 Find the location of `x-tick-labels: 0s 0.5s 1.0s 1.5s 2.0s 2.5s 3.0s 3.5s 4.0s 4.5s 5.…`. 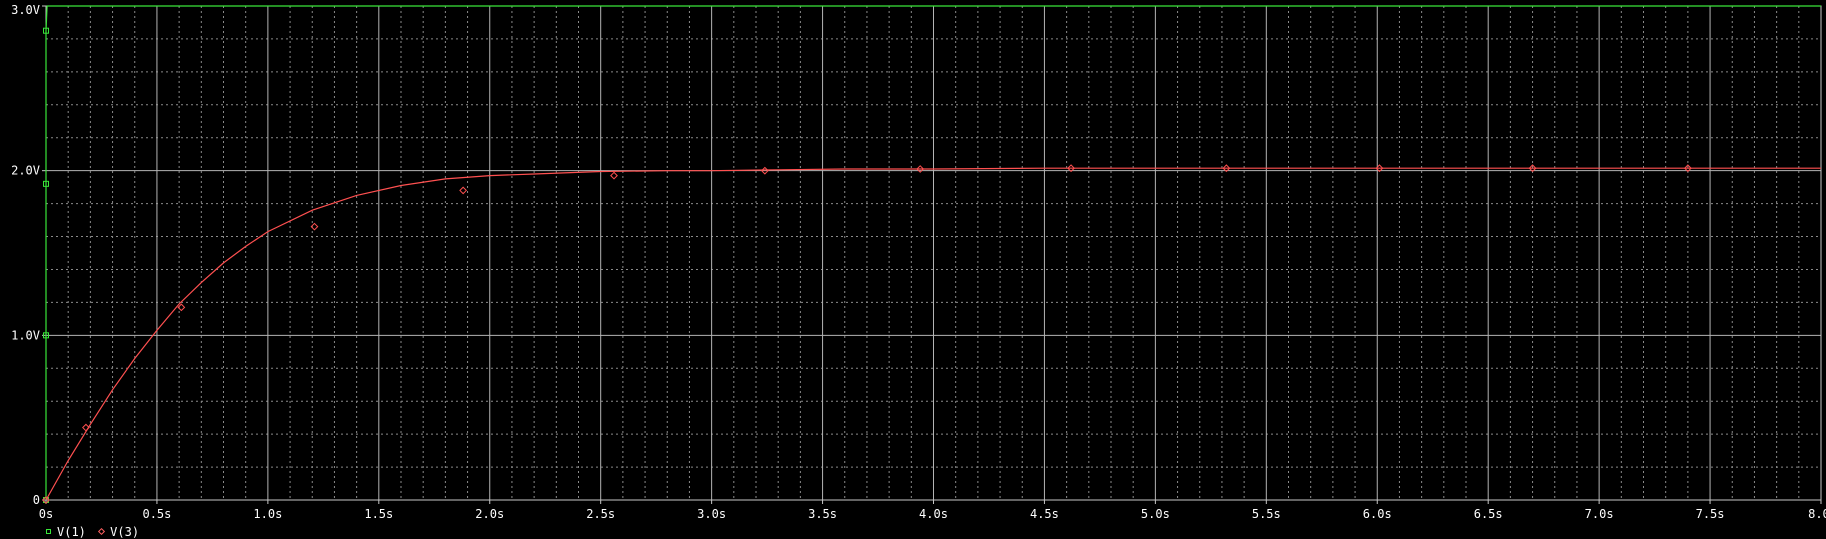

x-tick-labels: 0s 0.5s 1.0s 1.5s 2.0s 2.5s 3.0s 3.5s 4.0s 4.5s 5.… is located at coordinates (932, 514).